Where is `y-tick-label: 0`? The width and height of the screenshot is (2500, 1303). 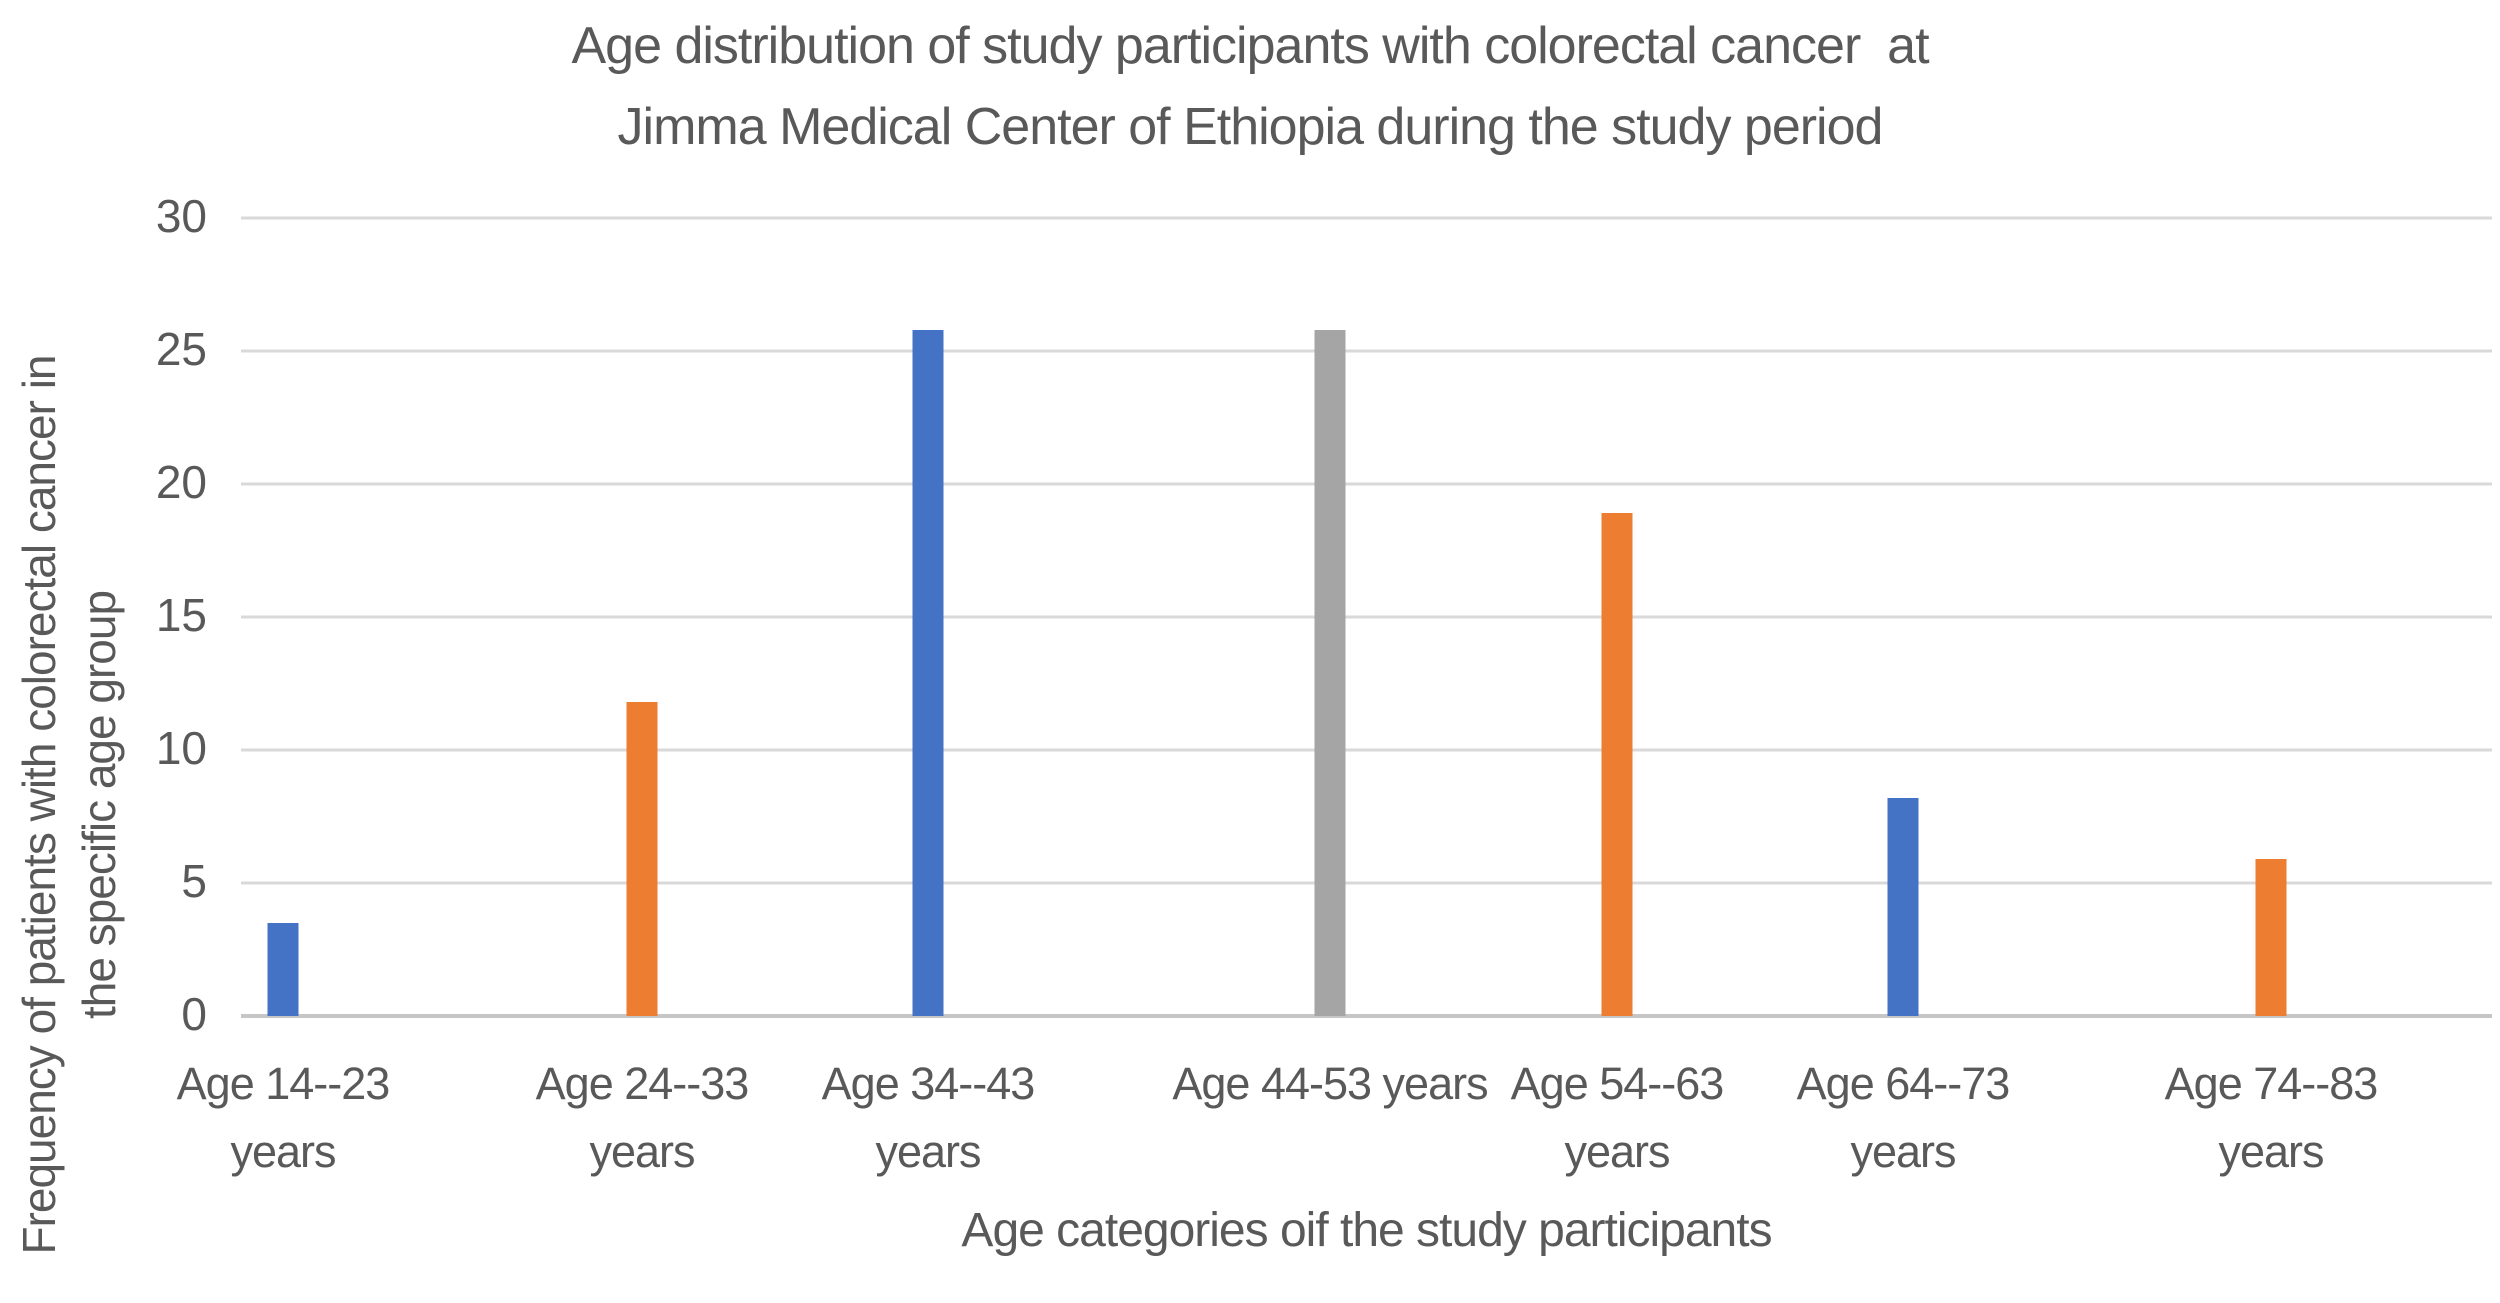 y-tick-label: 0 is located at coordinates (194, 1013).